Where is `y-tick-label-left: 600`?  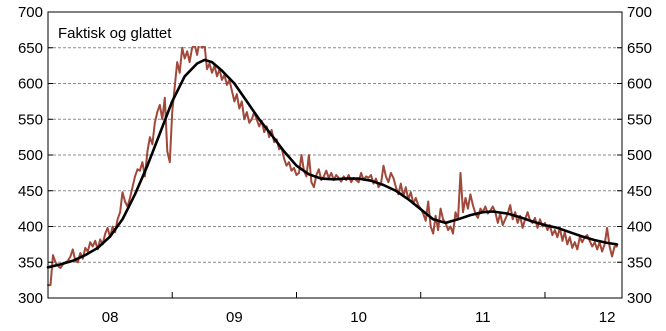
y-tick-label-left: 600 is located at coordinates (30, 84).